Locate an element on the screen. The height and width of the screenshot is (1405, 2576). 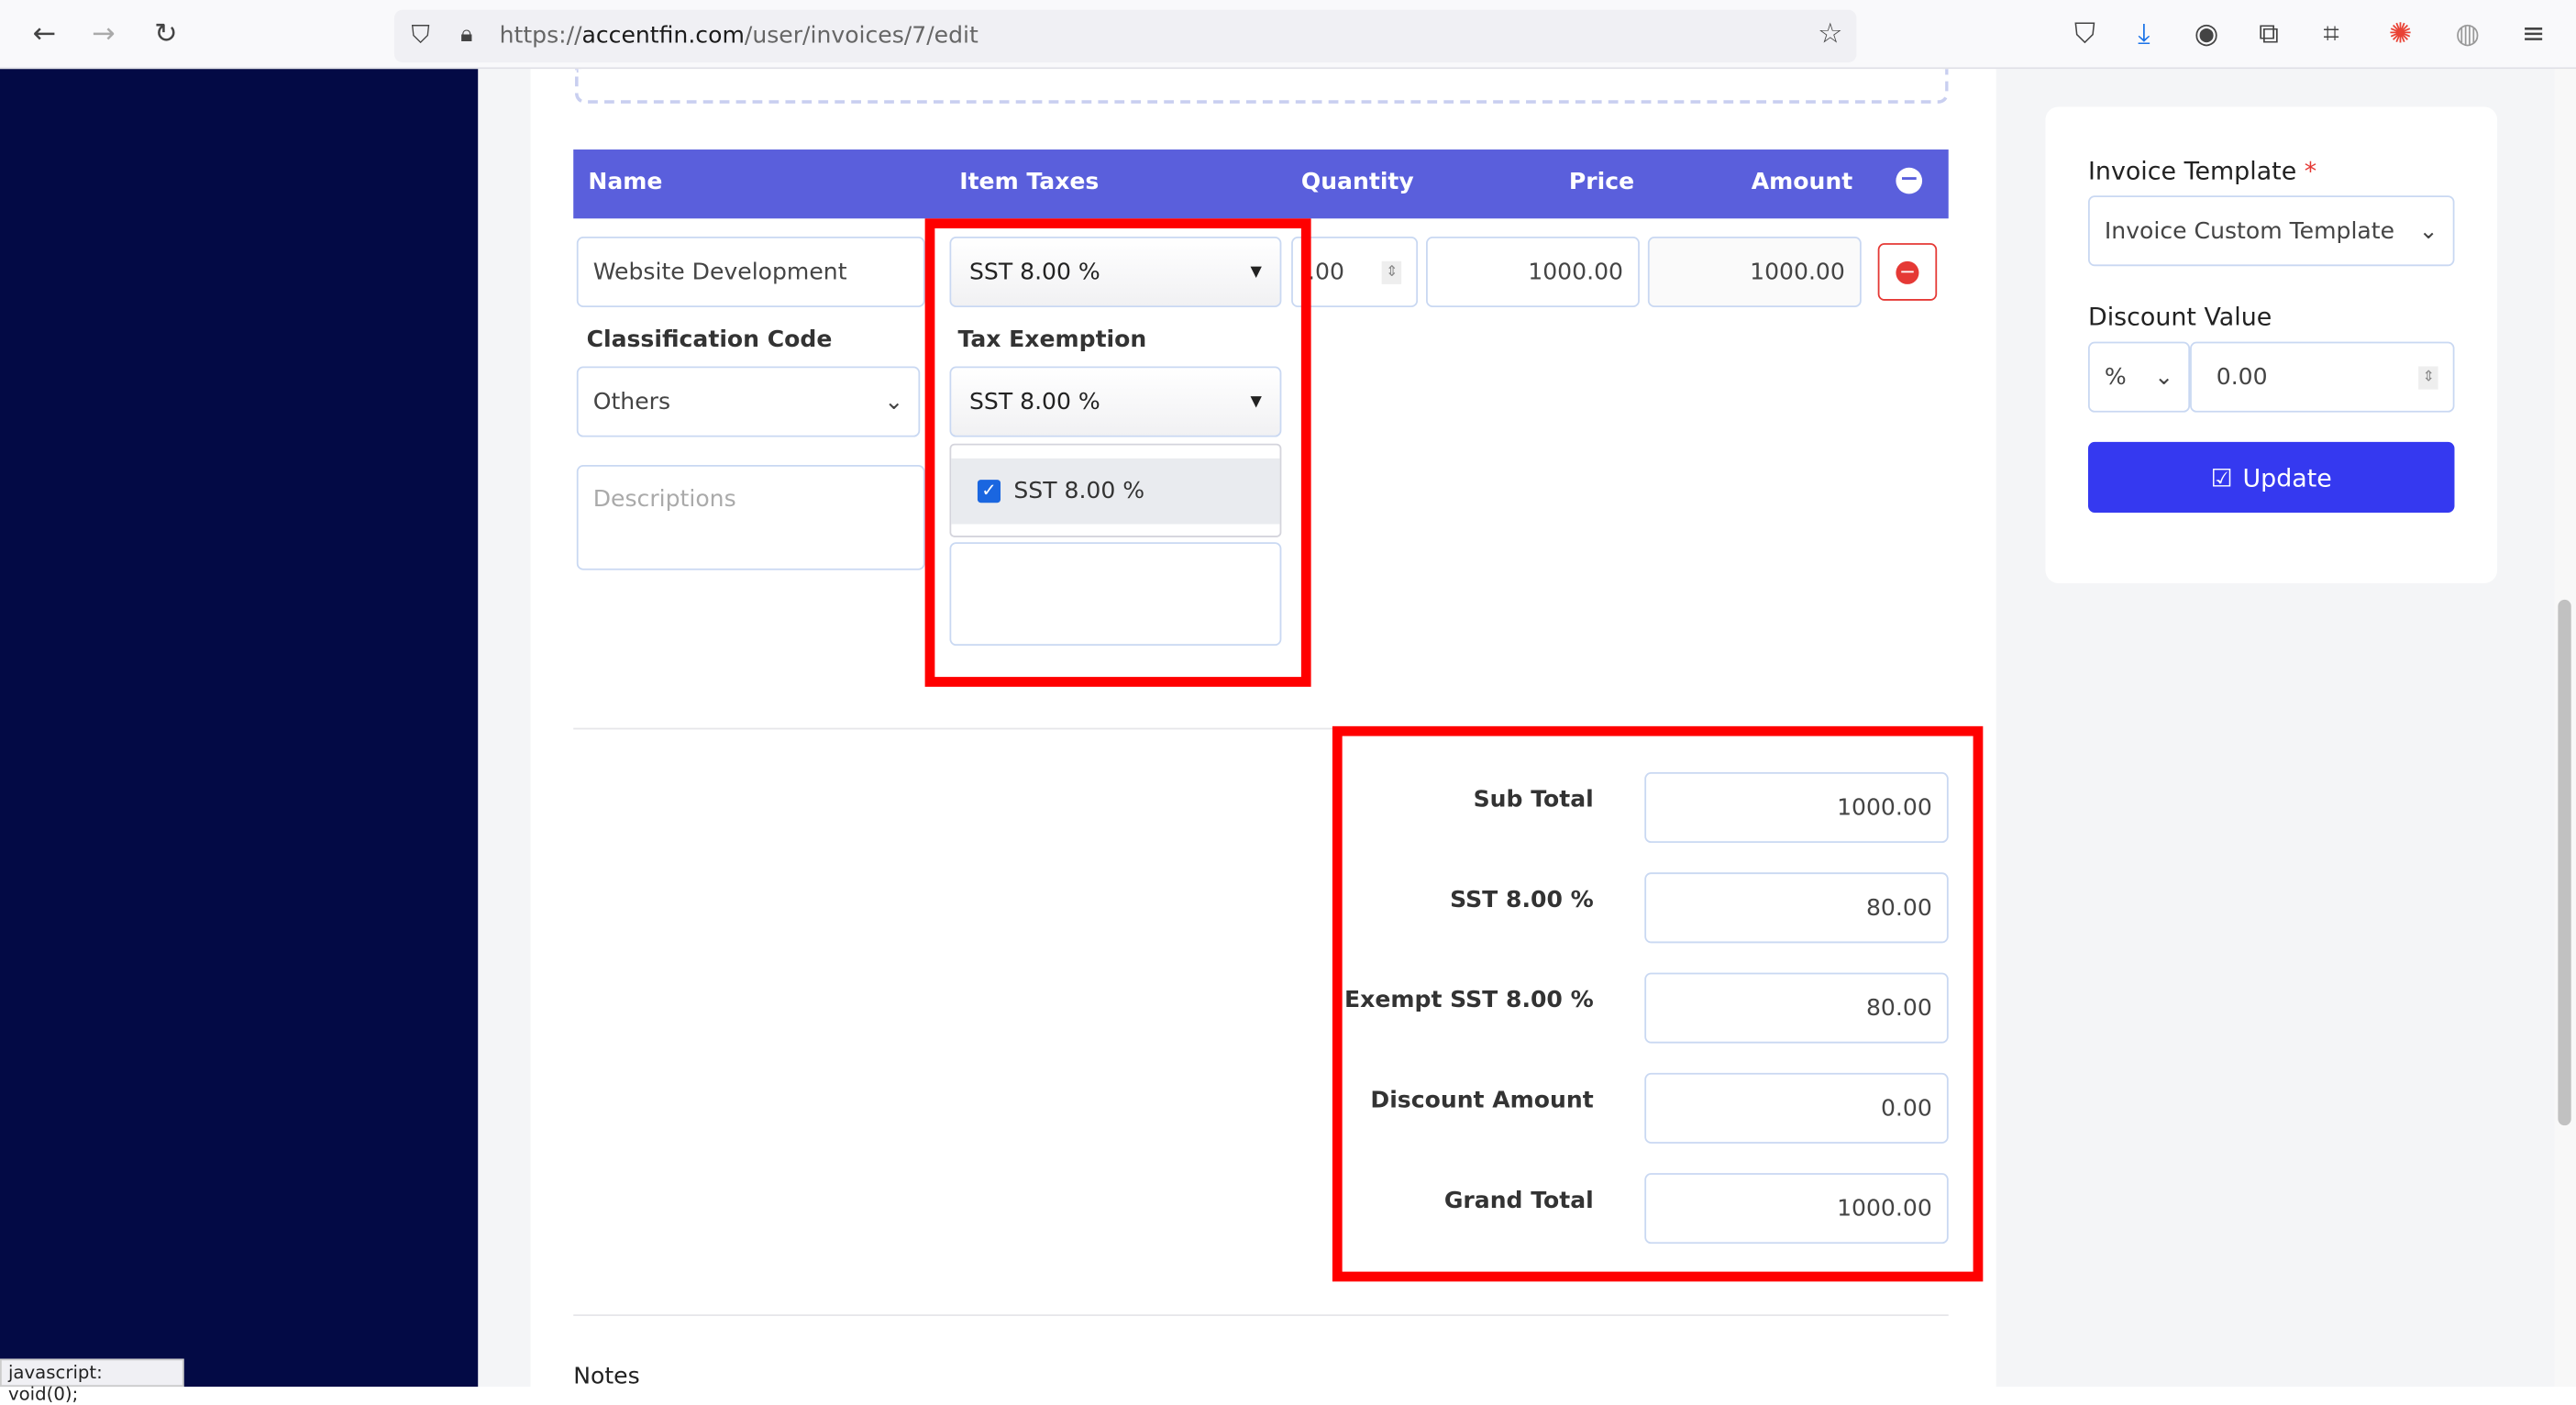
discount-value-label: Discount Value is located at coordinates (2179, 317).